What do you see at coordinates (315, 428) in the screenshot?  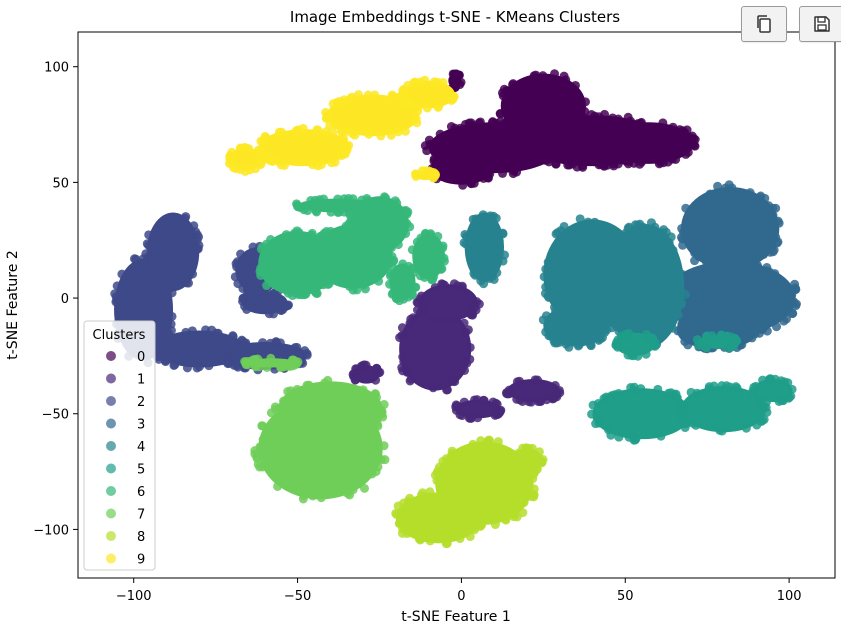 I see `cluster-7-series` at bounding box center [315, 428].